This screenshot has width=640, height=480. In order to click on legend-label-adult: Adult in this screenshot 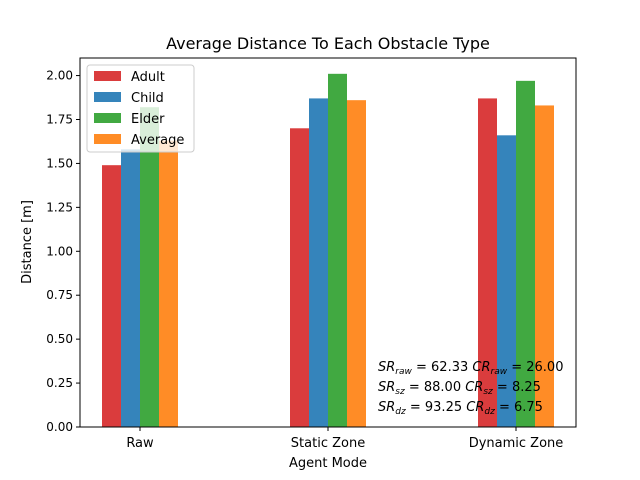, I will do `click(148, 77)`.